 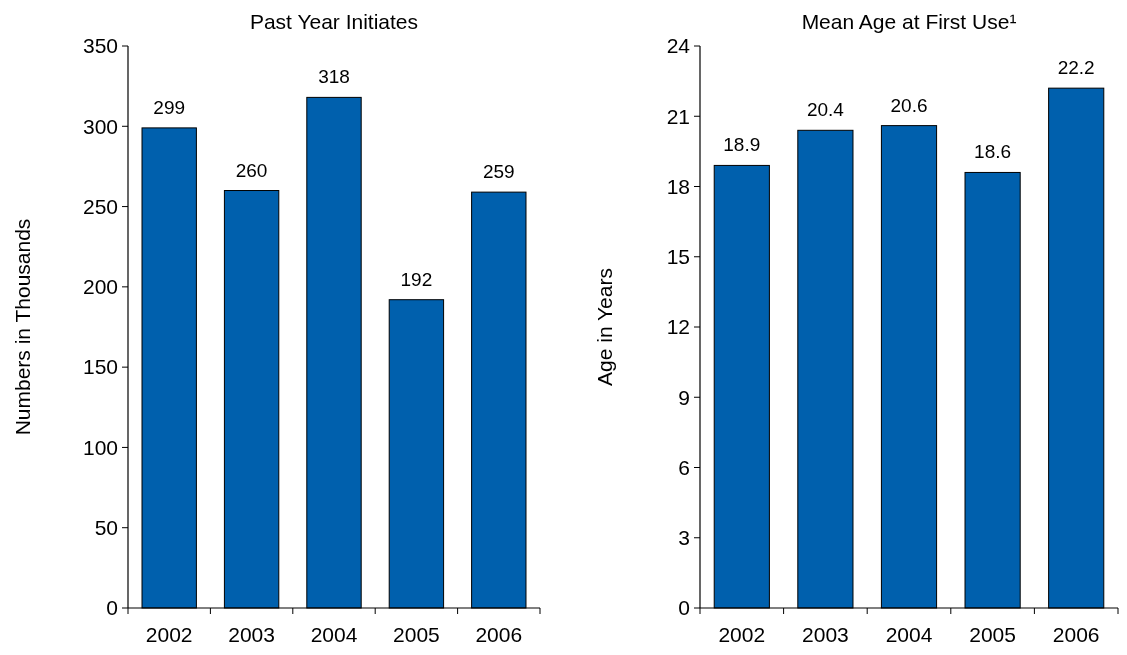 What do you see at coordinates (678, 116) in the screenshot?
I see `y-tick-label: 21` at bounding box center [678, 116].